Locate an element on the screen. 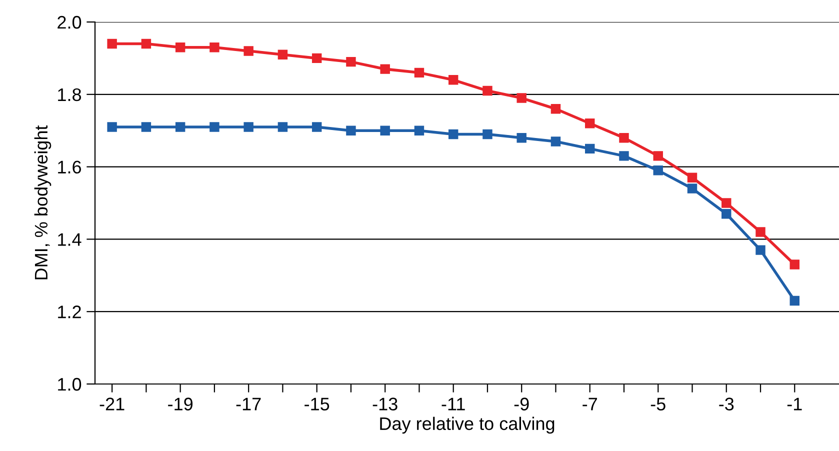 The image size is (839, 451). x-tick-label: -7 is located at coordinates (589, 404).